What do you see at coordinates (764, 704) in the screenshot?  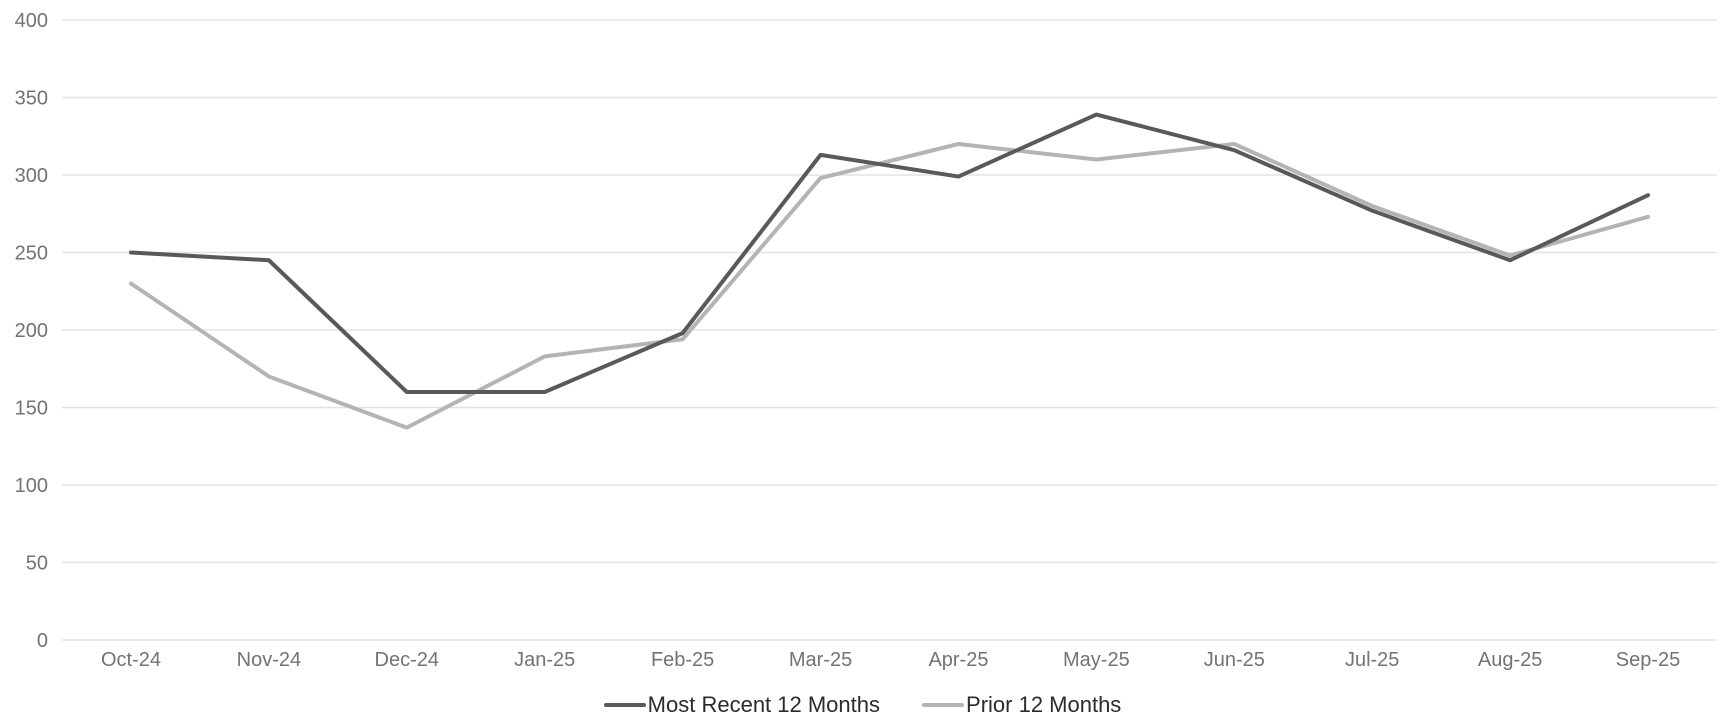 I see `legend-label-most-recent-12-months: Most Recent 12 Months` at bounding box center [764, 704].